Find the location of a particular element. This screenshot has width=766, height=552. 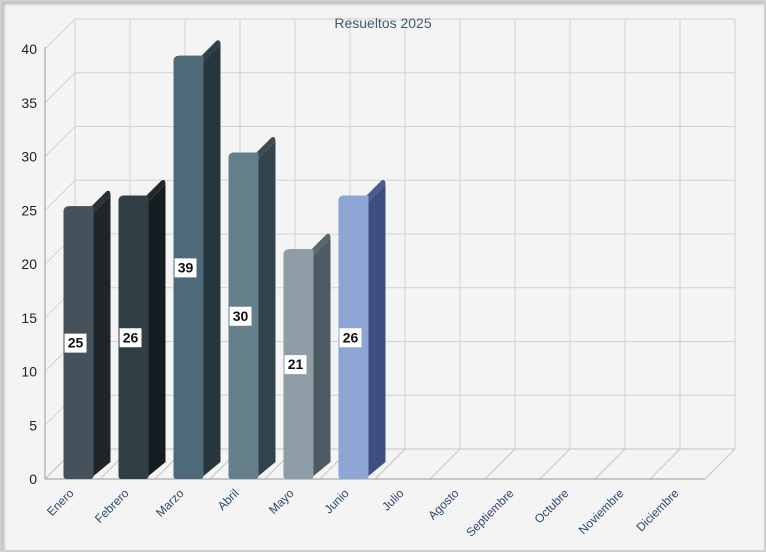

x-tick-label: Junio is located at coordinates (336, 501).